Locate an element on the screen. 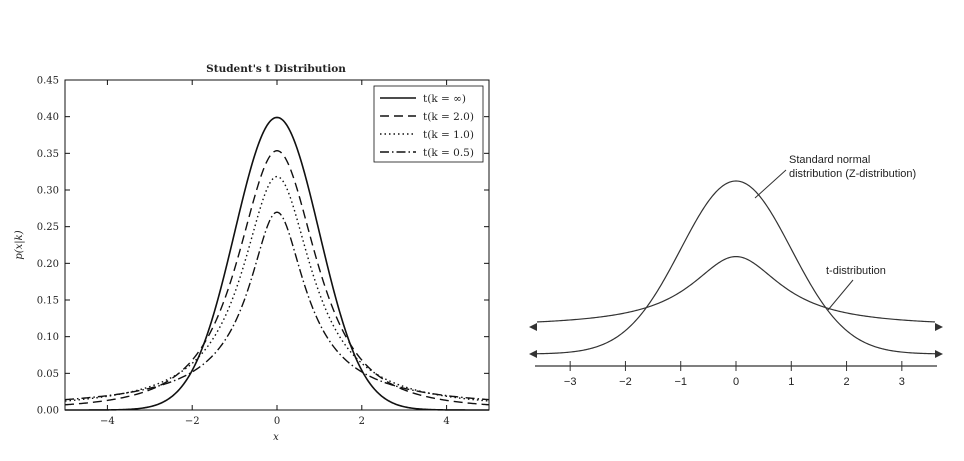  t-leader-line is located at coordinates (840, 295).